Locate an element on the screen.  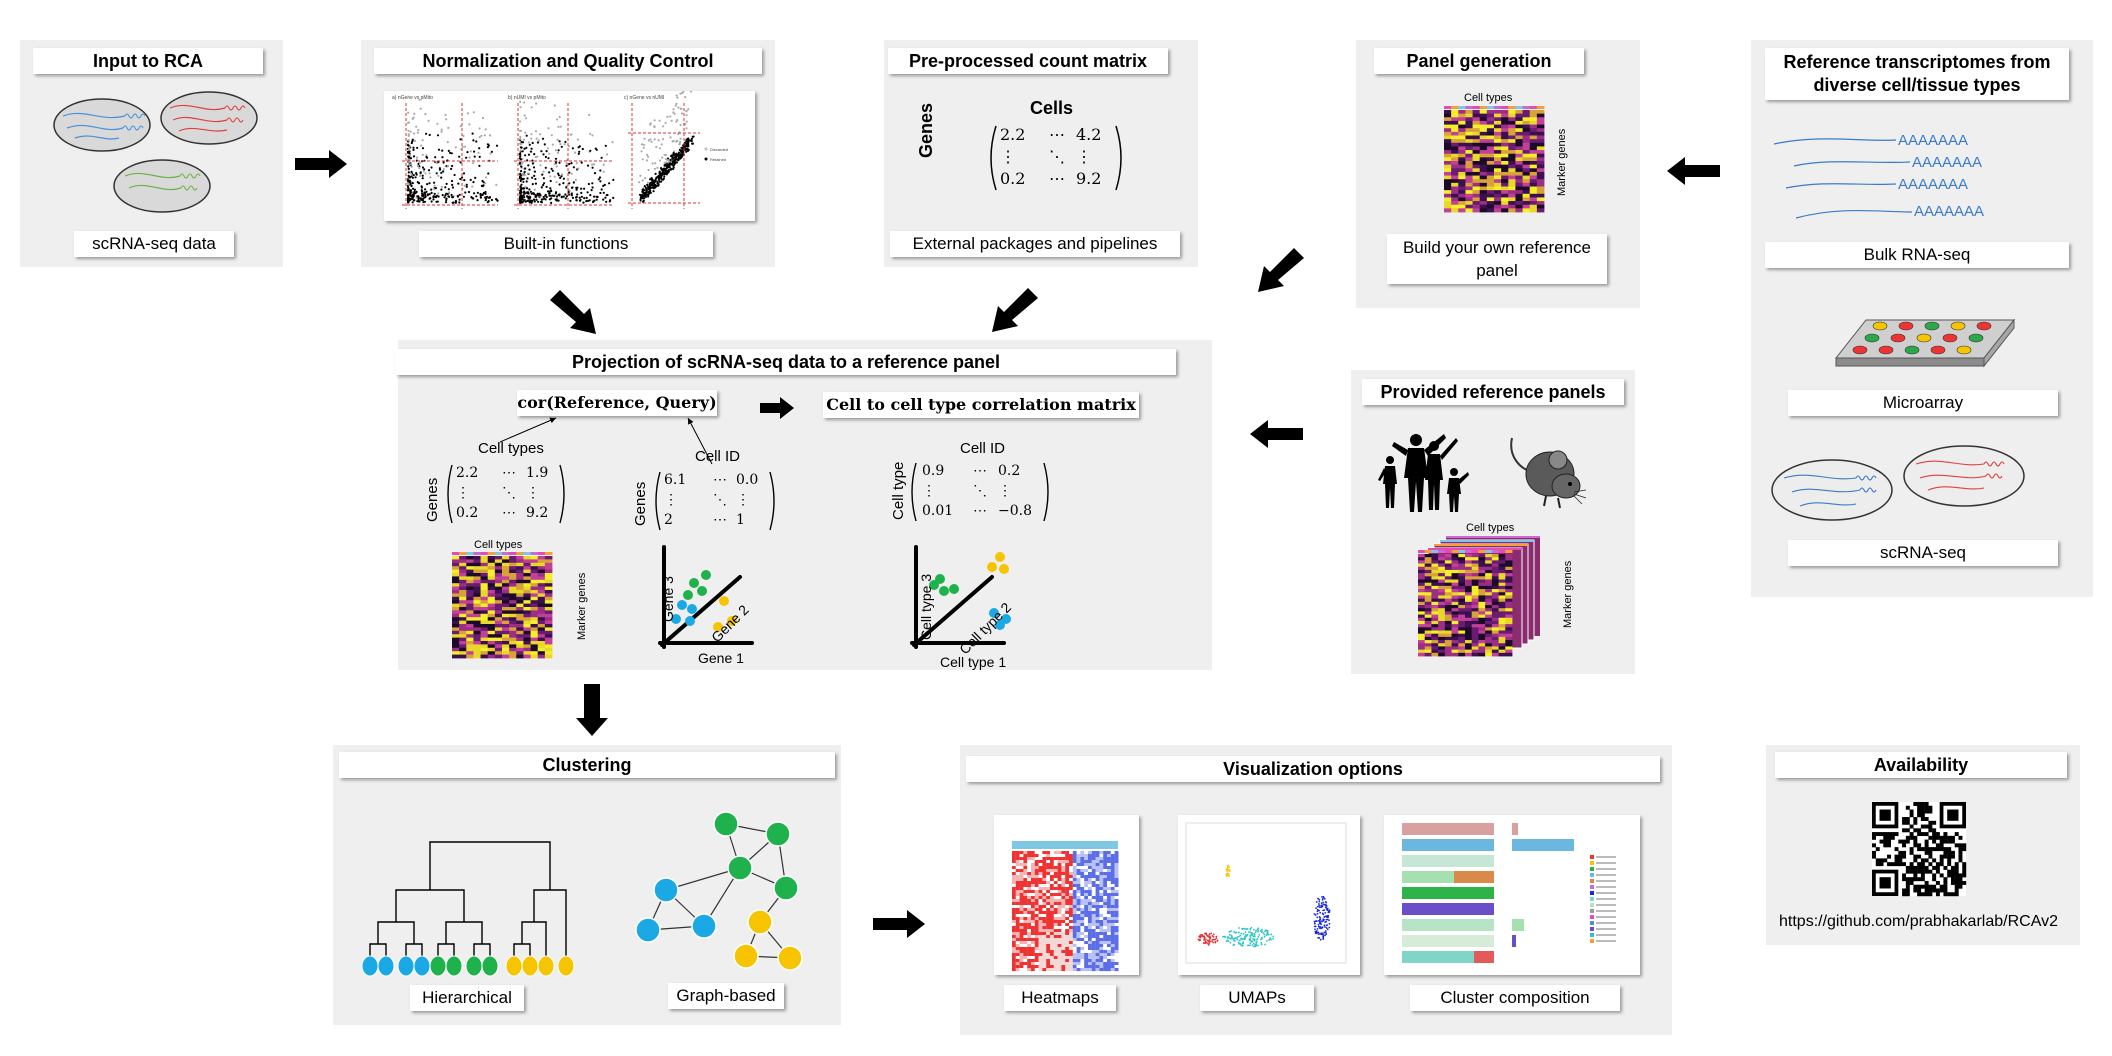
microarray-spot is located at coordinates (1886, 350).